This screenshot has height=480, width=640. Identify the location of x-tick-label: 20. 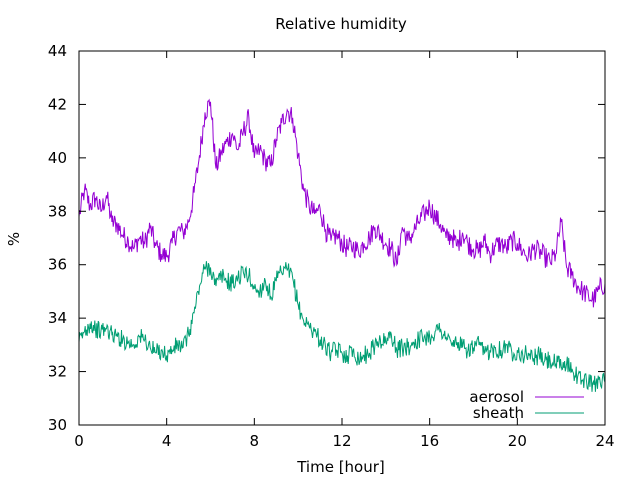
(517, 441).